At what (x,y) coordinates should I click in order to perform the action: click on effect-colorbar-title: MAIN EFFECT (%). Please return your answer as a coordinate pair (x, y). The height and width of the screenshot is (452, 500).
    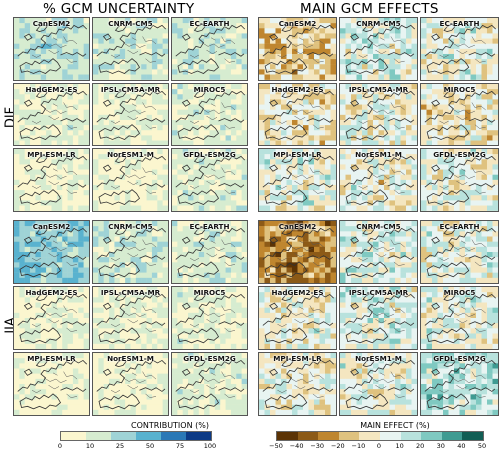
    Looking at the image, I should click on (395, 425).